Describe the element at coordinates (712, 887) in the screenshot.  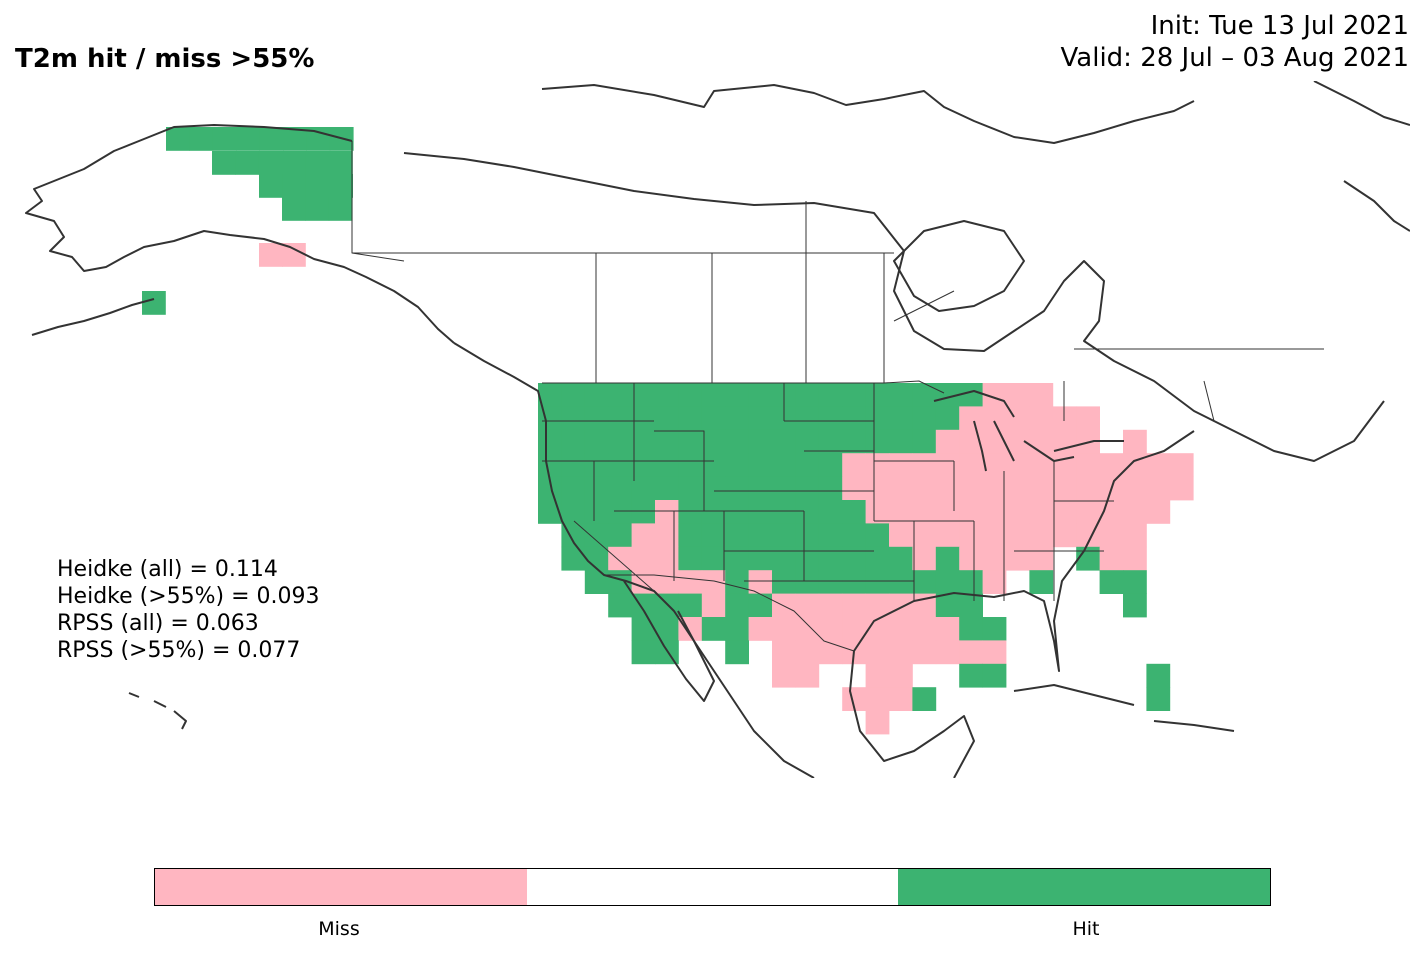
I see `colorbar` at that location.